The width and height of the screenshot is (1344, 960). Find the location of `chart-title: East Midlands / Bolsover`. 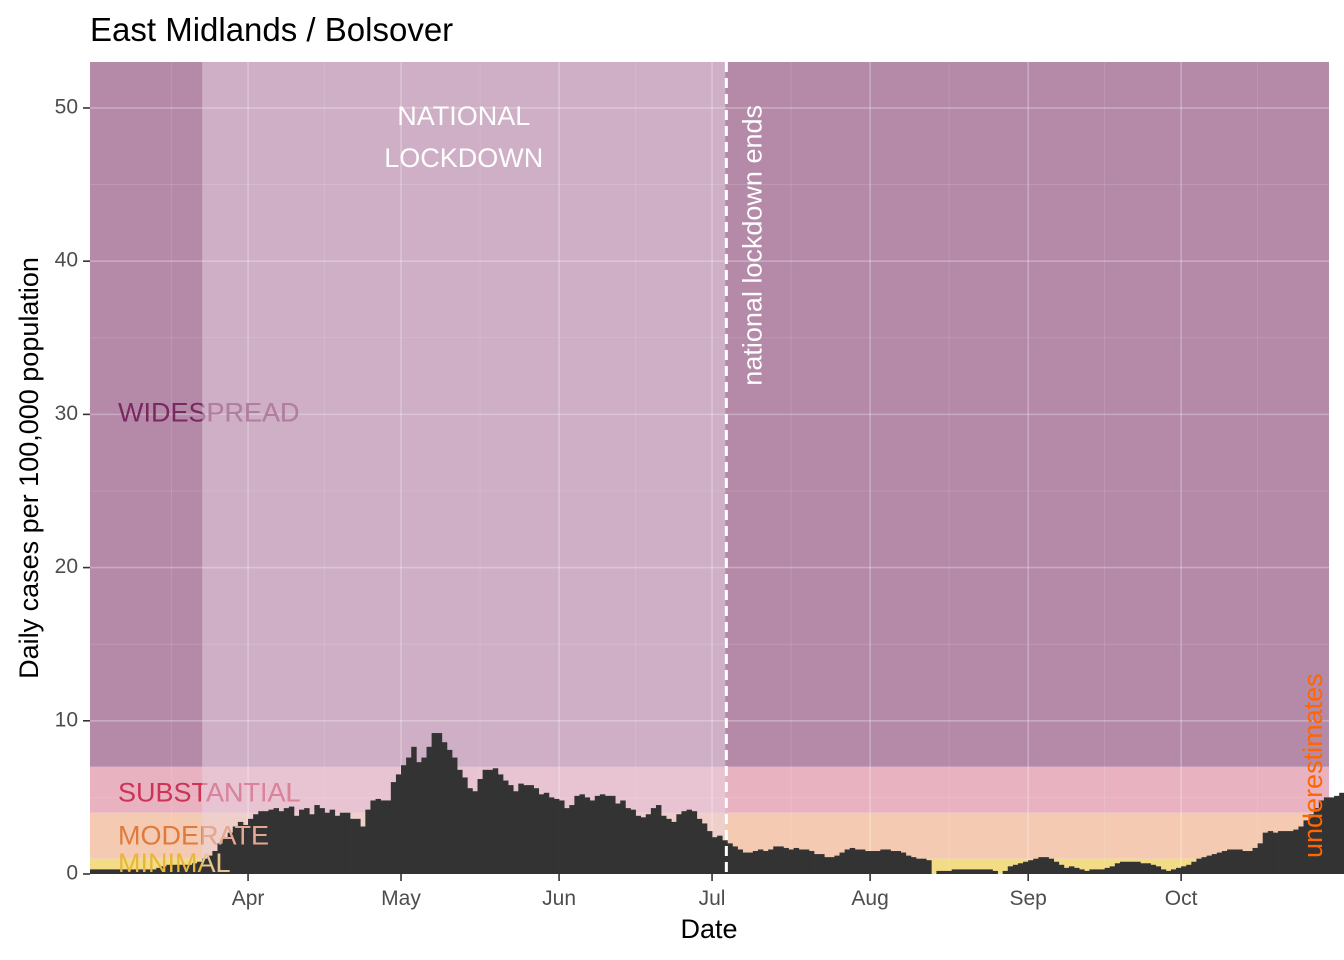

chart-title: East Midlands / Bolsover is located at coordinates (271, 29).